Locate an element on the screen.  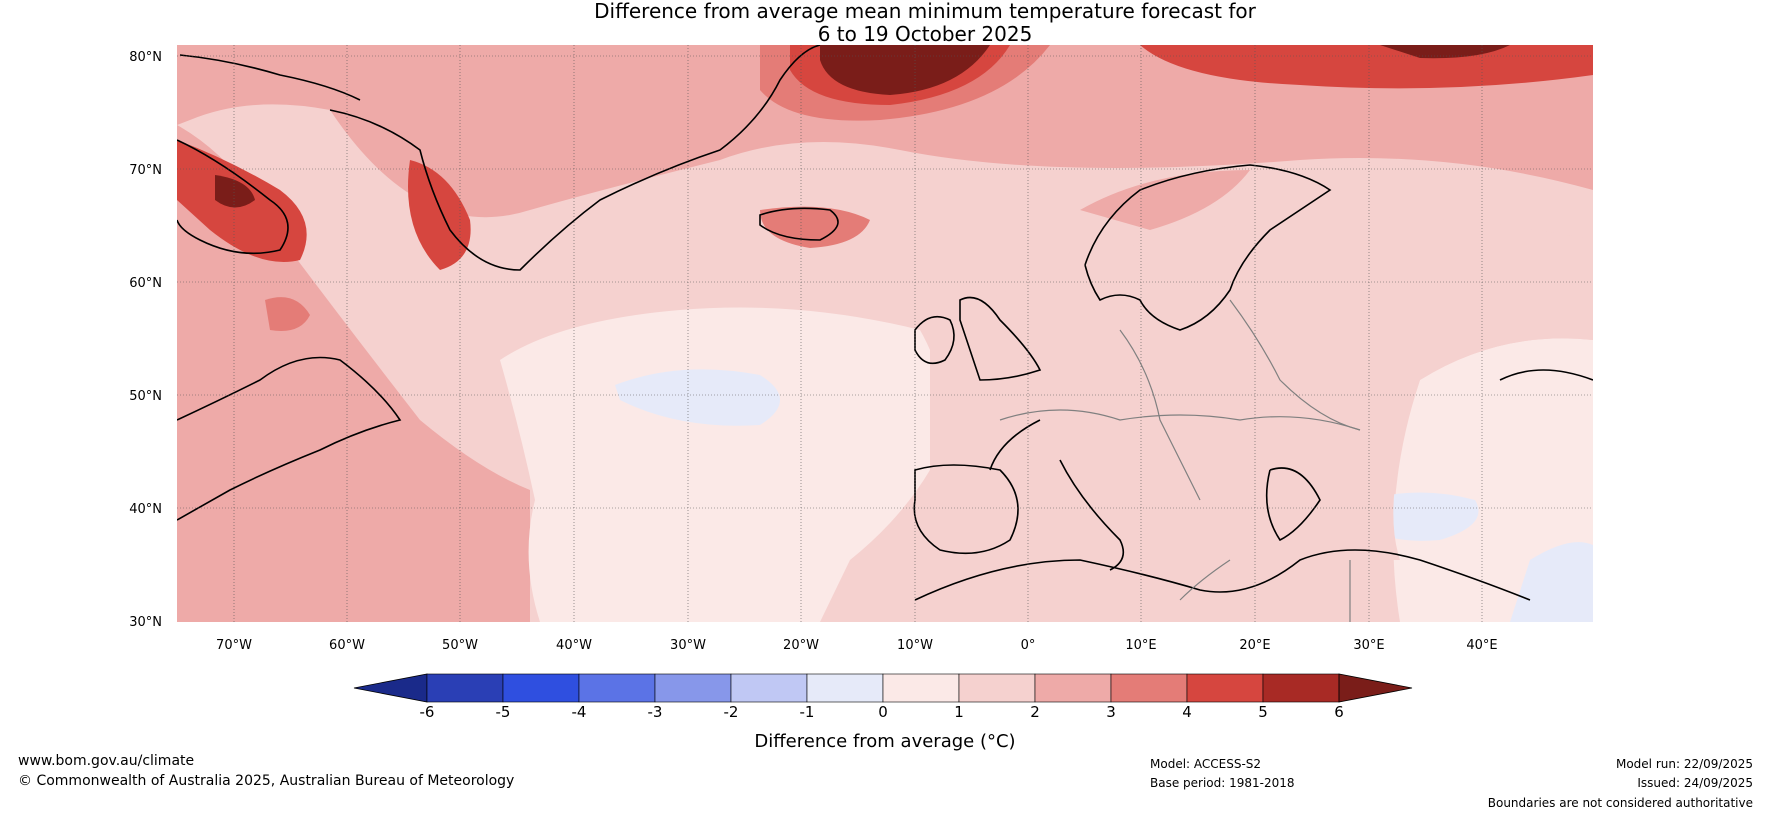
anomaly-band-6plus-baffin is located at coordinates (235, 191).